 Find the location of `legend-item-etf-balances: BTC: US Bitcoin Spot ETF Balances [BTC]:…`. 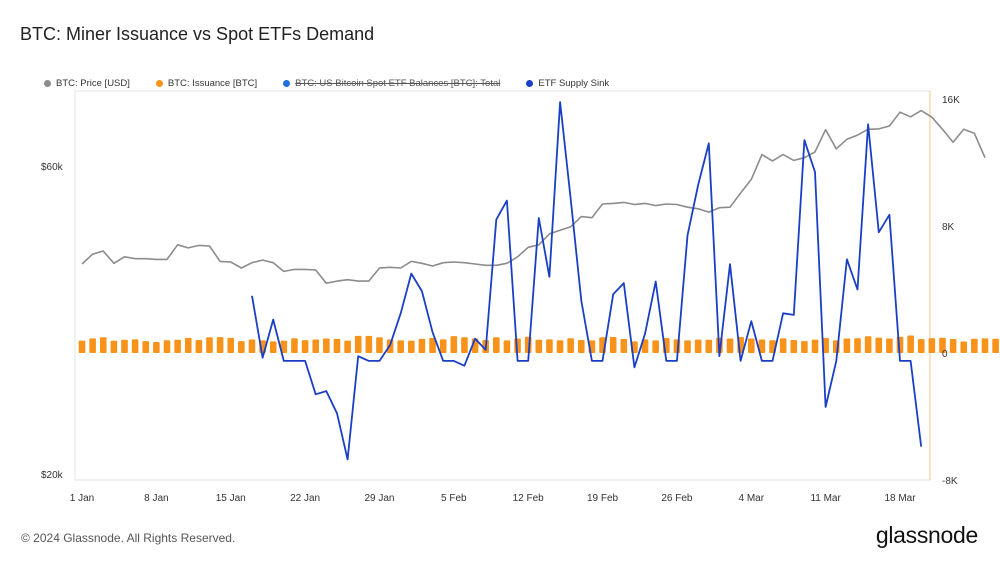

legend-item-etf-balances: BTC: US Bitcoin Spot ETF Balances [BTC]:… is located at coordinates (391, 83).